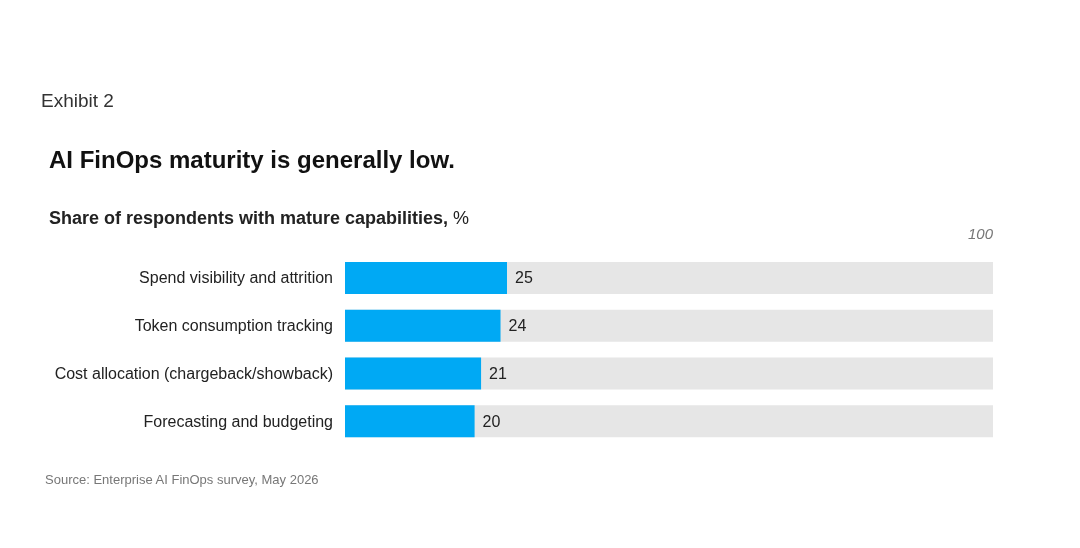 The image size is (1080, 548). What do you see at coordinates (252, 159) in the screenshot?
I see `chart-title: AI FinOps maturity is generally low.` at bounding box center [252, 159].